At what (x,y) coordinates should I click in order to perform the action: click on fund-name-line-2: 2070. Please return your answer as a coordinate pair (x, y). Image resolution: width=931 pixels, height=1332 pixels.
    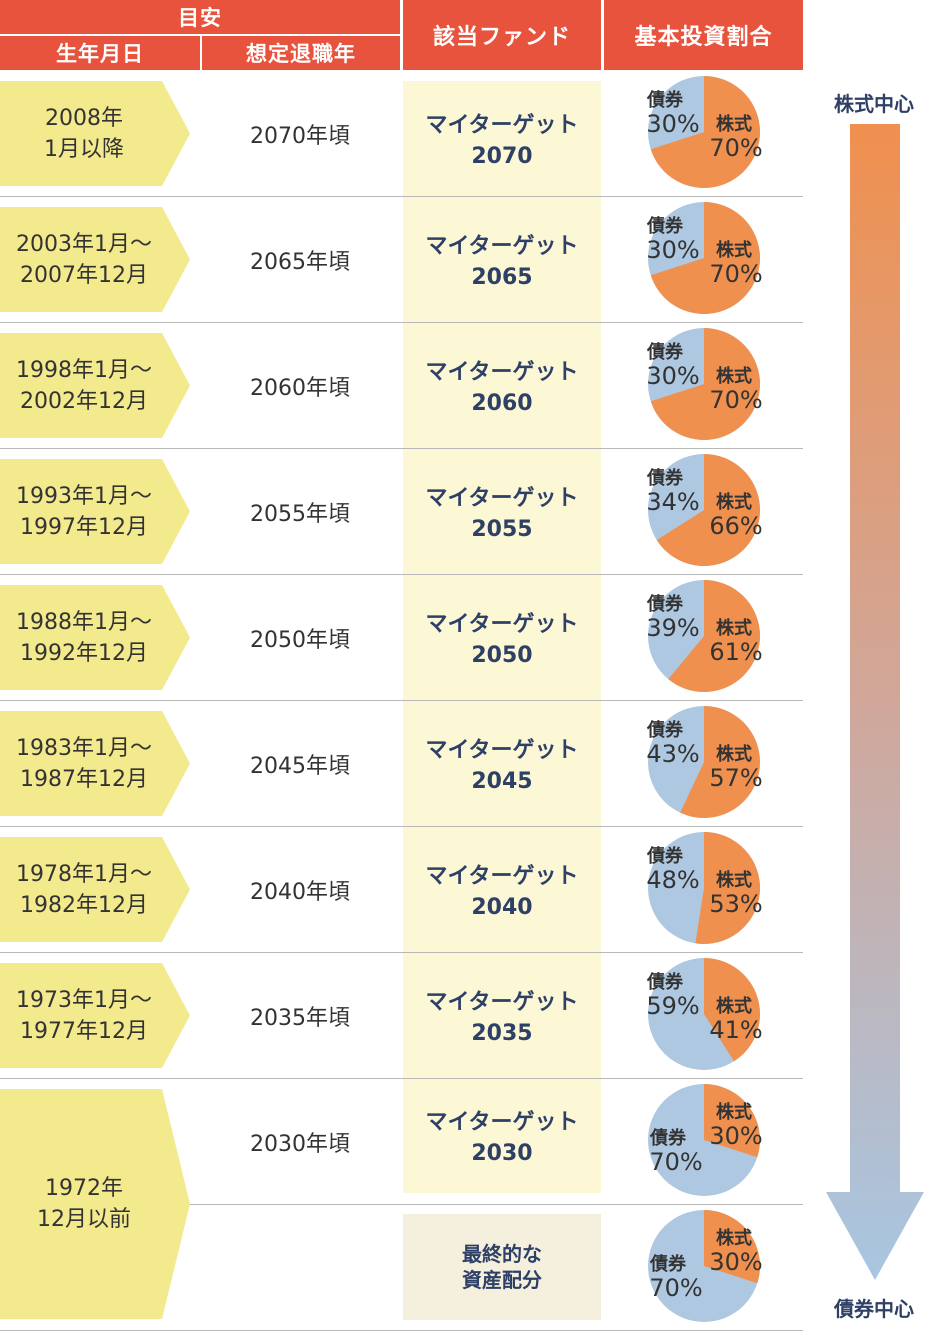
    Looking at the image, I should click on (502, 156).